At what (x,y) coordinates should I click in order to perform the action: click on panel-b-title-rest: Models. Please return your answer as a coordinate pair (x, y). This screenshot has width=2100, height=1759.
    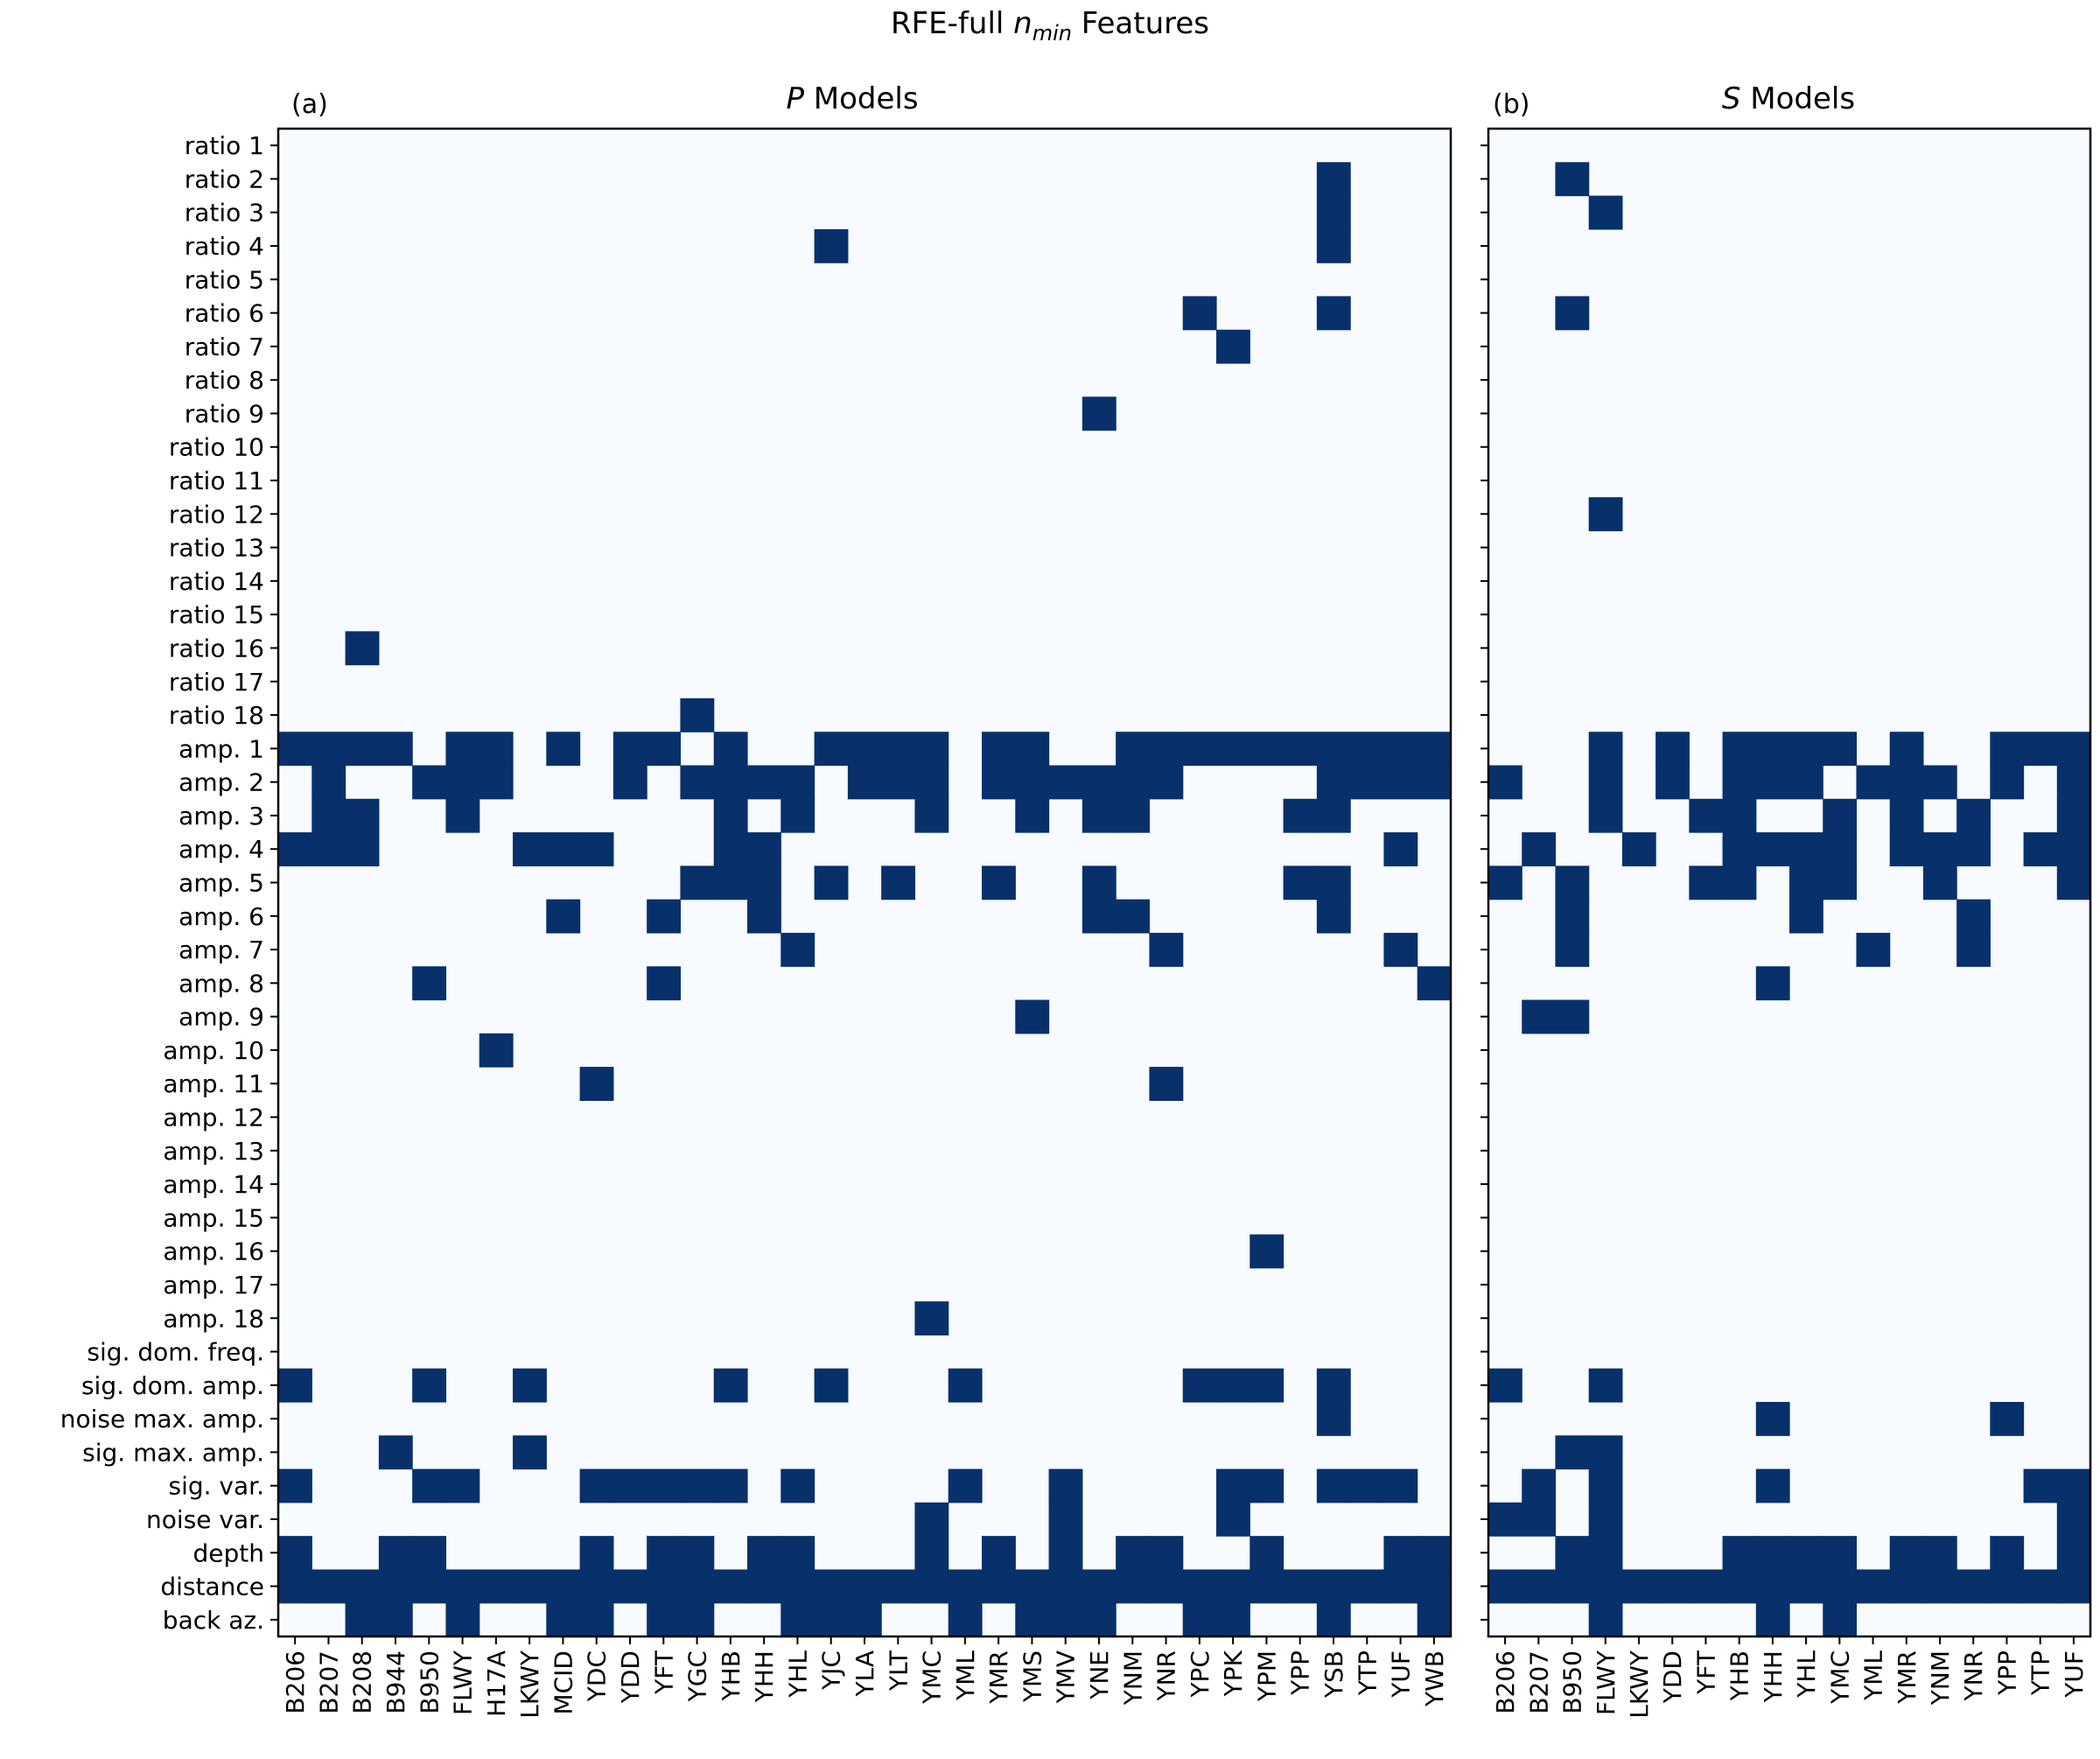
    Looking at the image, I should click on (1797, 99).